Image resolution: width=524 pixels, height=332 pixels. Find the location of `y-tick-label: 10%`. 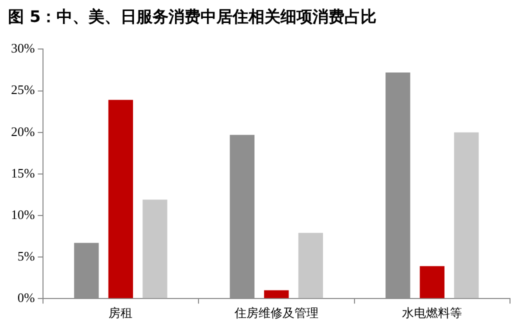

y-tick-label: 10% is located at coordinates (22, 214).